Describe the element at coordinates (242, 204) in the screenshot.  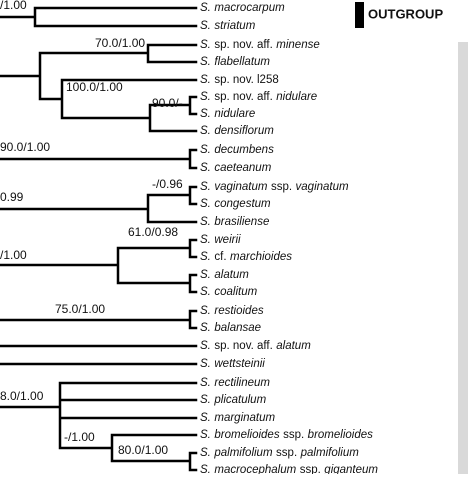
I see `taxon-part: congestum` at that location.